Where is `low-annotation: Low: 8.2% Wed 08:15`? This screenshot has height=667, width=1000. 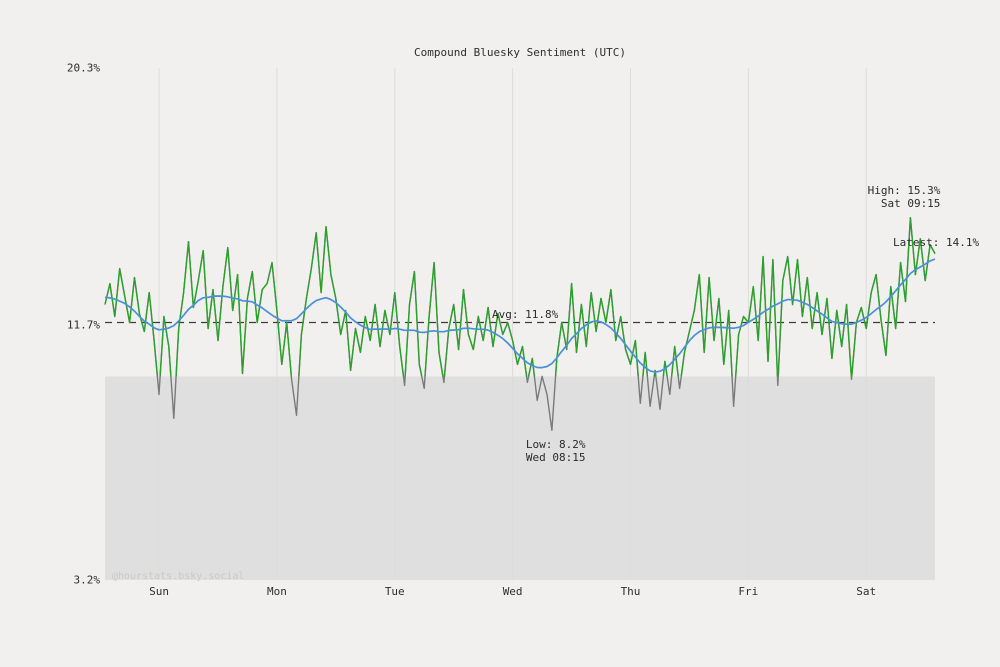 low-annotation: Low: 8.2% Wed 08:15 is located at coordinates (556, 451).